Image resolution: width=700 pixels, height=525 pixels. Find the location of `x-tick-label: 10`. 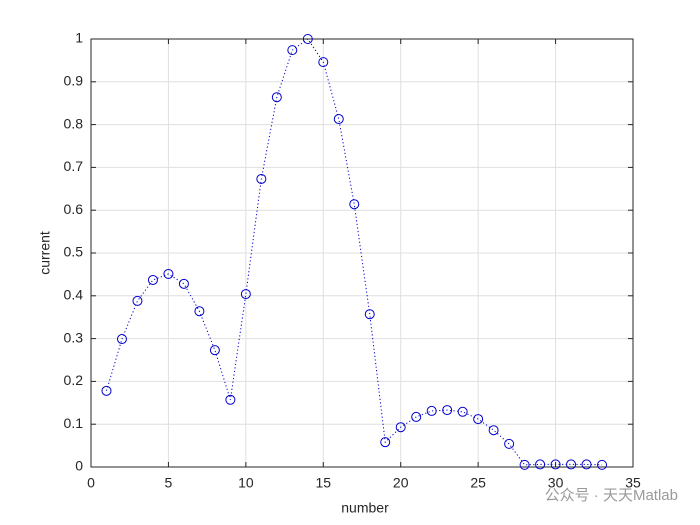

x-tick-label: 10 is located at coordinates (246, 483).